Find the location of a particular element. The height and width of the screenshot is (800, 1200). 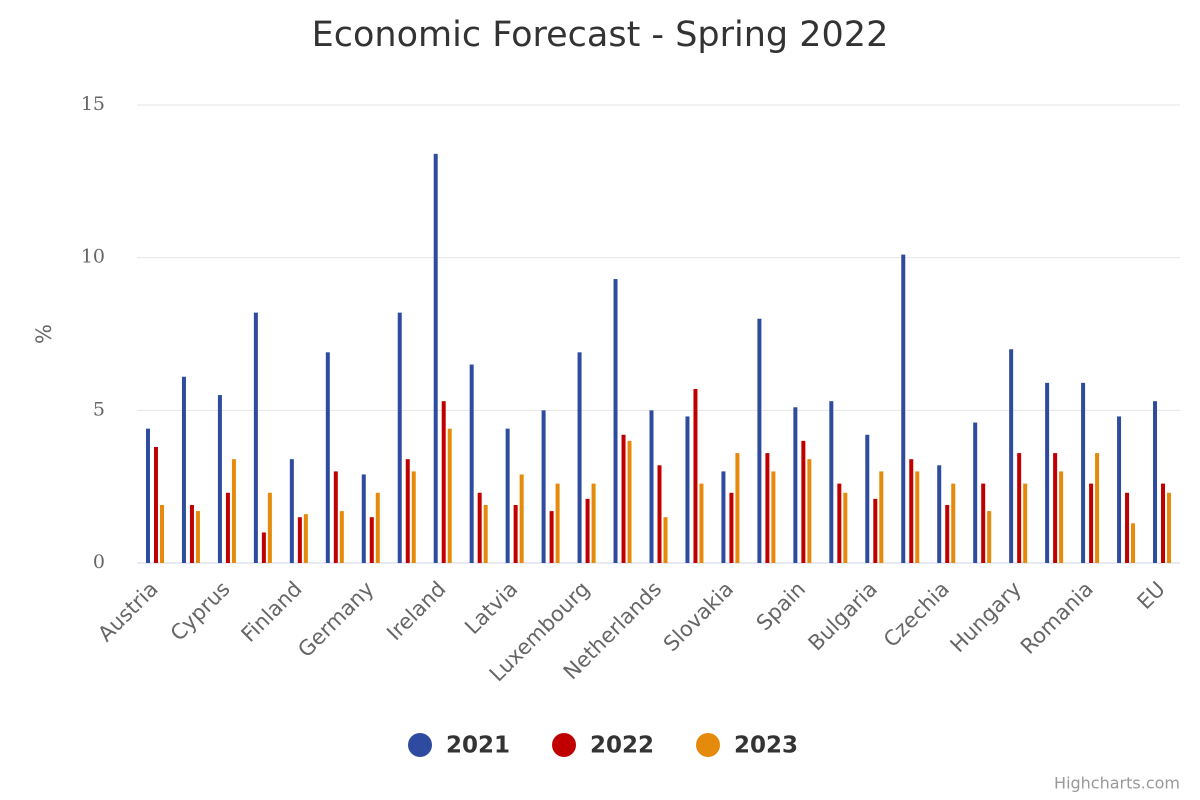

legend-label: 2023 is located at coordinates (766, 746).